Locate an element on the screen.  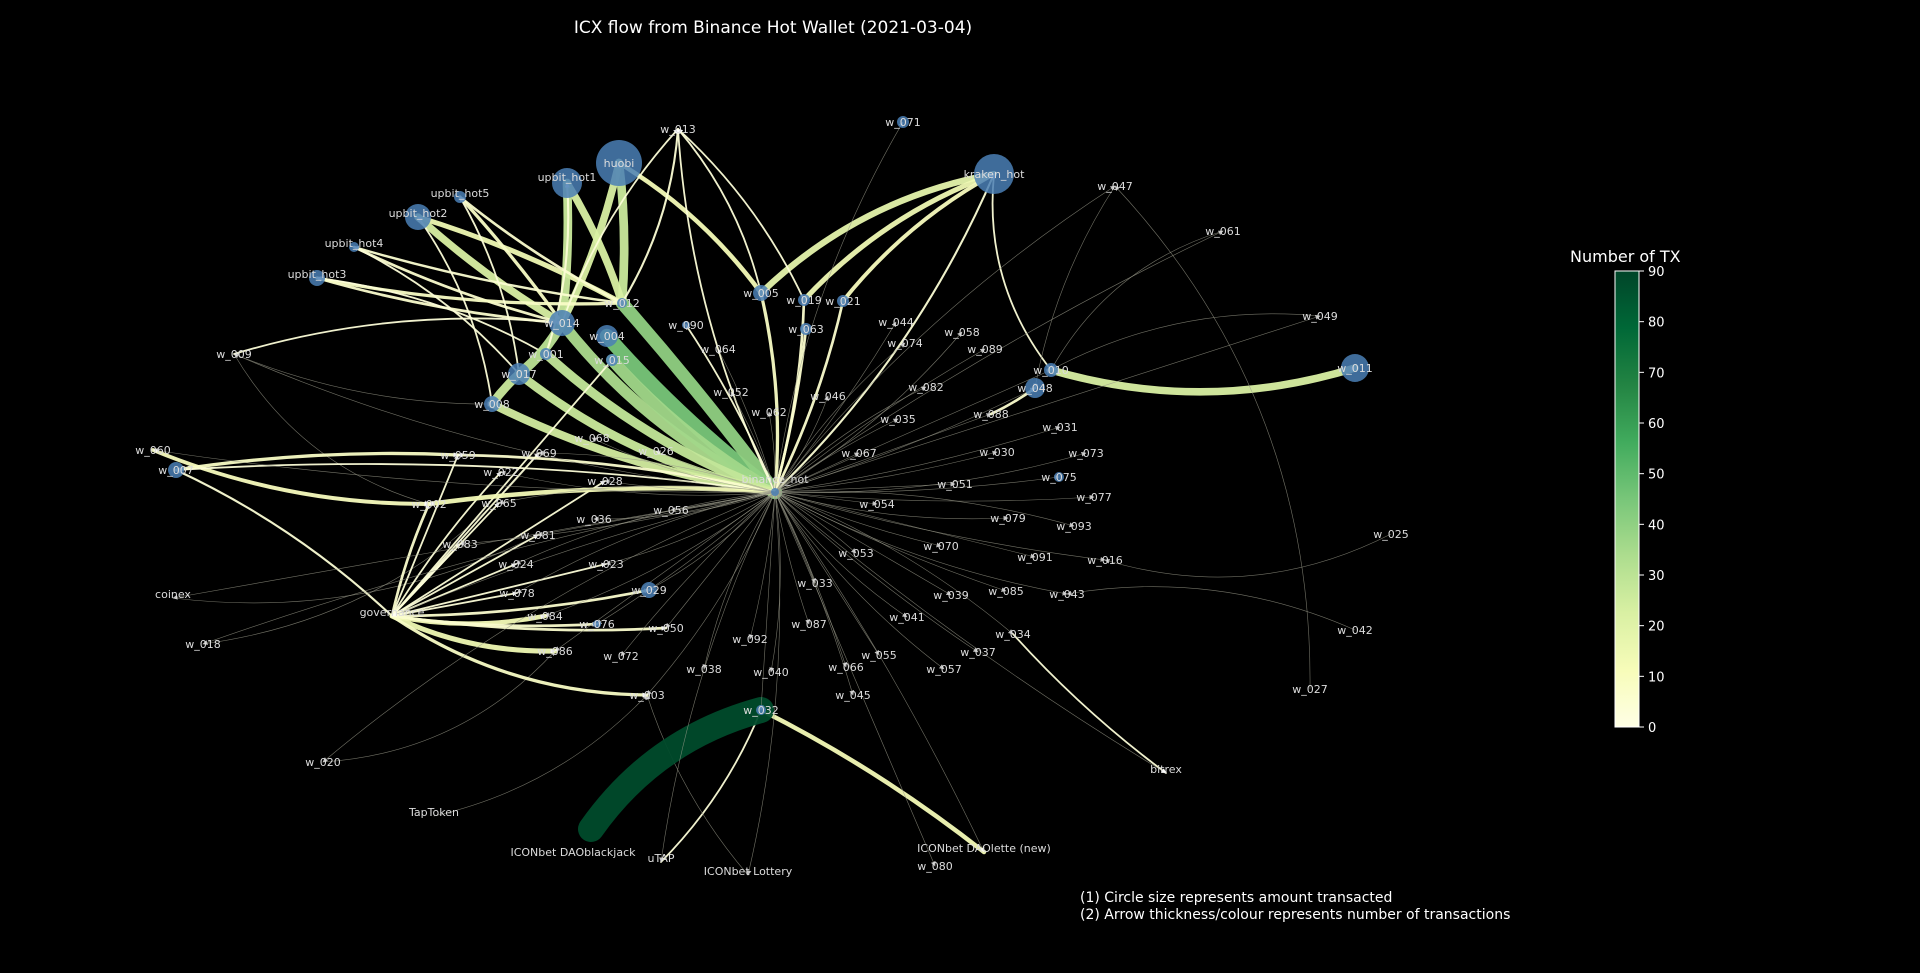
edge-w_010-to-kraken_hot is located at coordinates (1021, 272).